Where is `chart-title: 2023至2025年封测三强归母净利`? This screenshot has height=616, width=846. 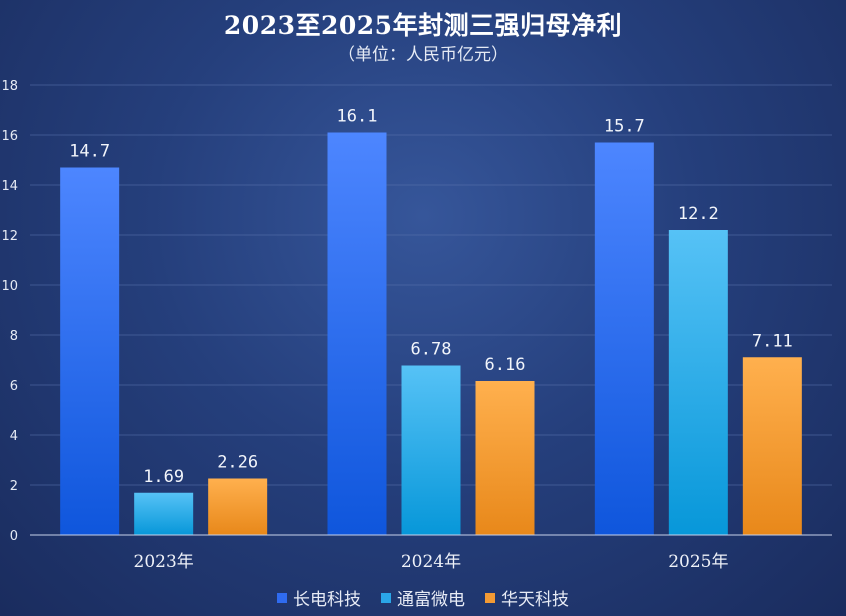
chart-title: 2023至2025年封测三强归母净利 is located at coordinates (423, 25).